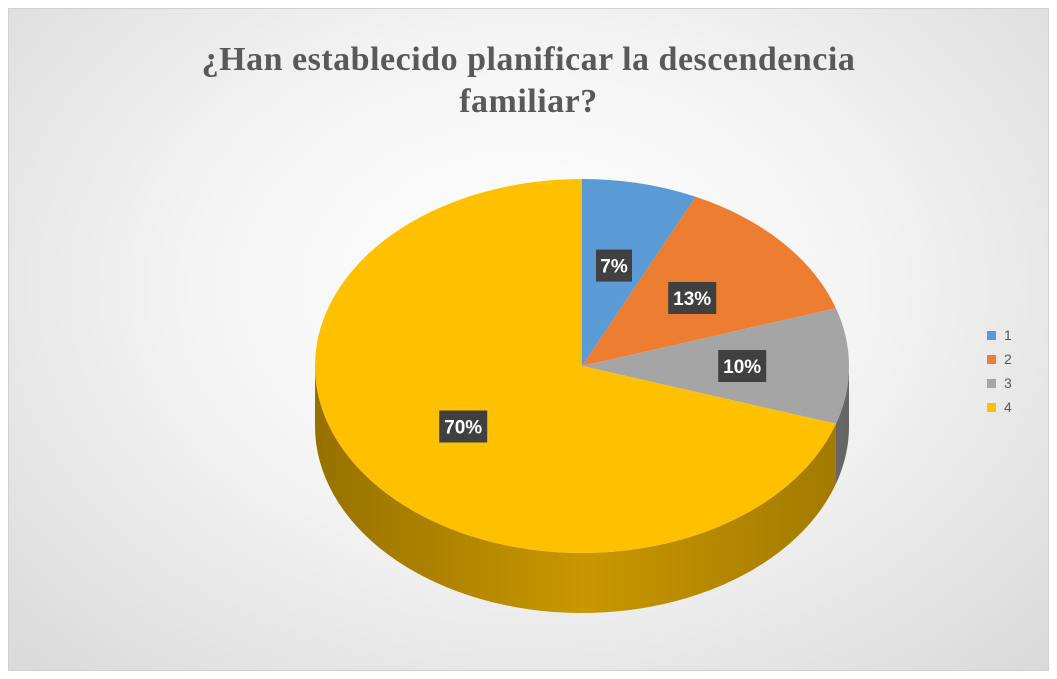 The height and width of the screenshot is (679, 1057). I want to click on data-label-3: 10%, so click(742, 366).